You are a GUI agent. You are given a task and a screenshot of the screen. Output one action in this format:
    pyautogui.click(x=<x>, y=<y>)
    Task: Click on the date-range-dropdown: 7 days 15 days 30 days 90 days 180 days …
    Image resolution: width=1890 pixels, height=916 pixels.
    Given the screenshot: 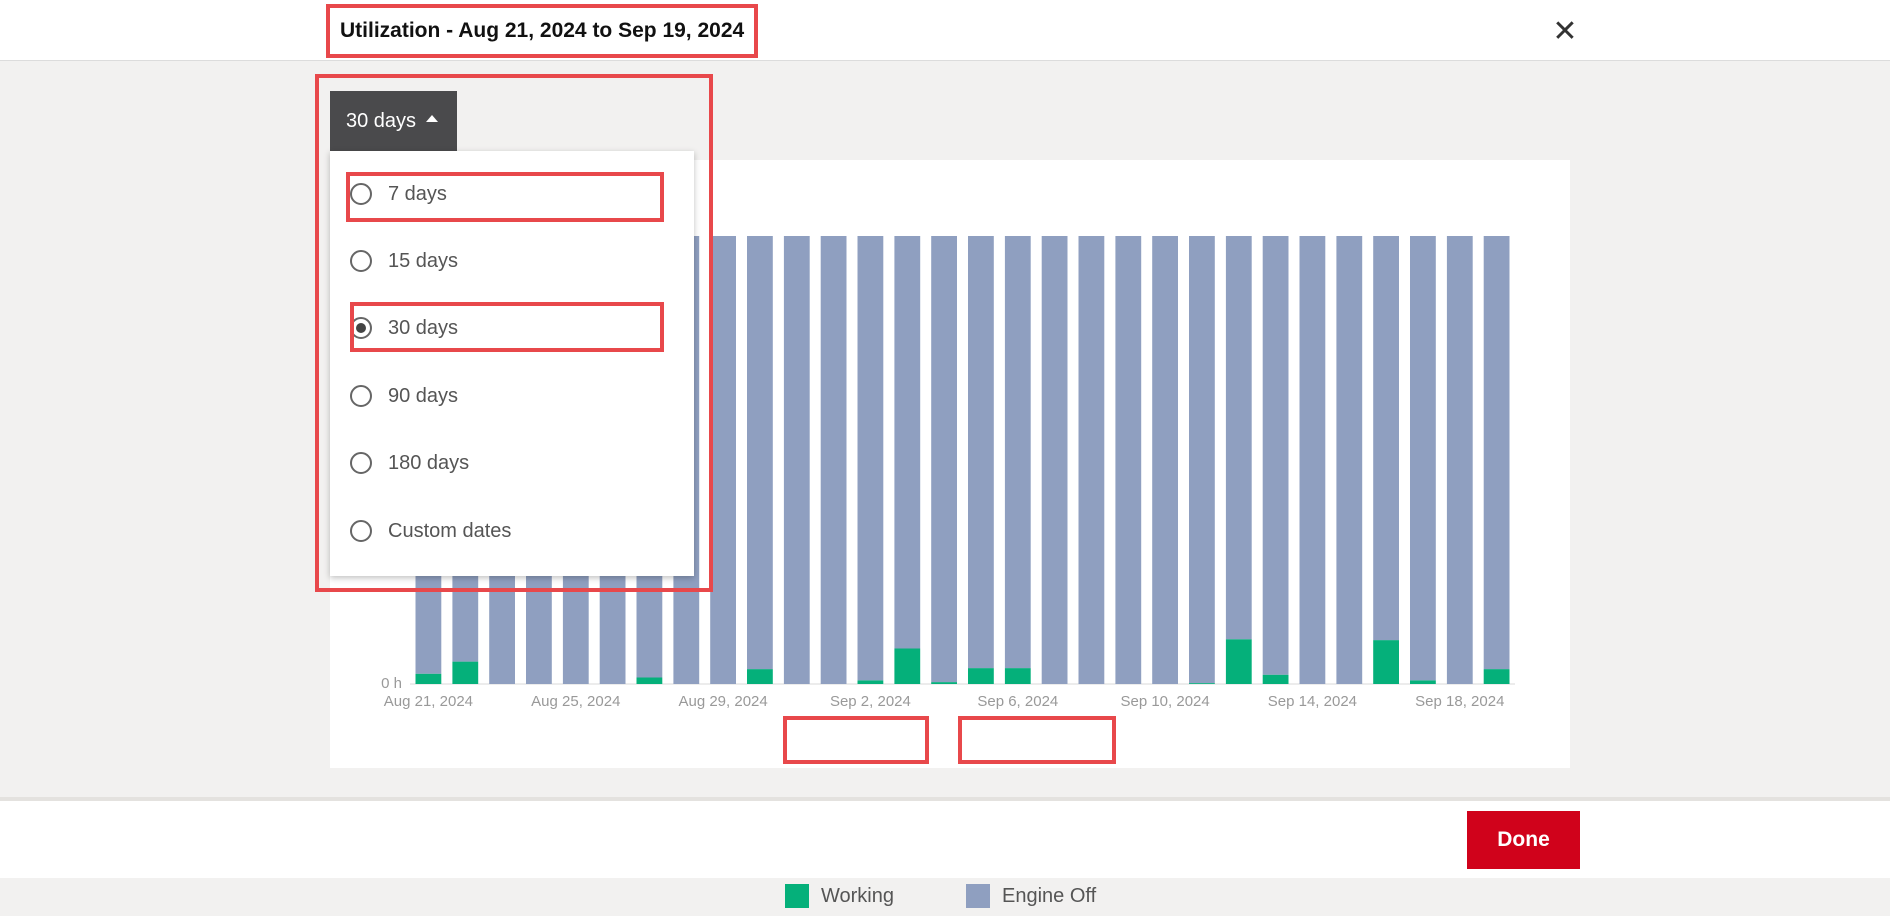 What is the action you would take?
    pyautogui.click(x=512, y=363)
    